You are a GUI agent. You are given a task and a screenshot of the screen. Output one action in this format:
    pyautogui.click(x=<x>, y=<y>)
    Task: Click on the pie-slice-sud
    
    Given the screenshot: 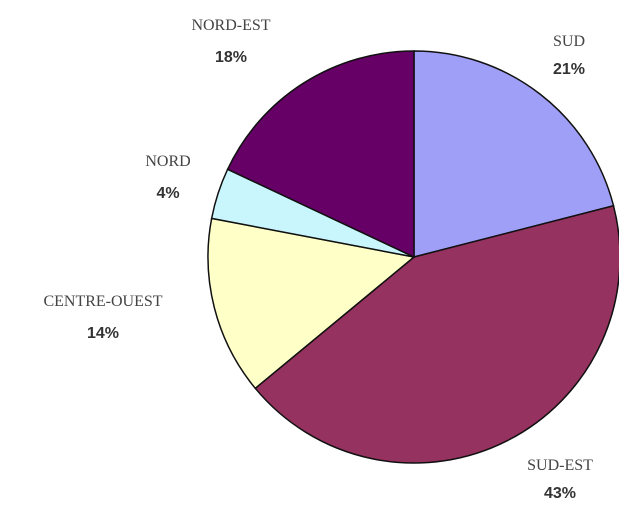 What is the action you would take?
    pyautogui.click(x=514, y=154)
    